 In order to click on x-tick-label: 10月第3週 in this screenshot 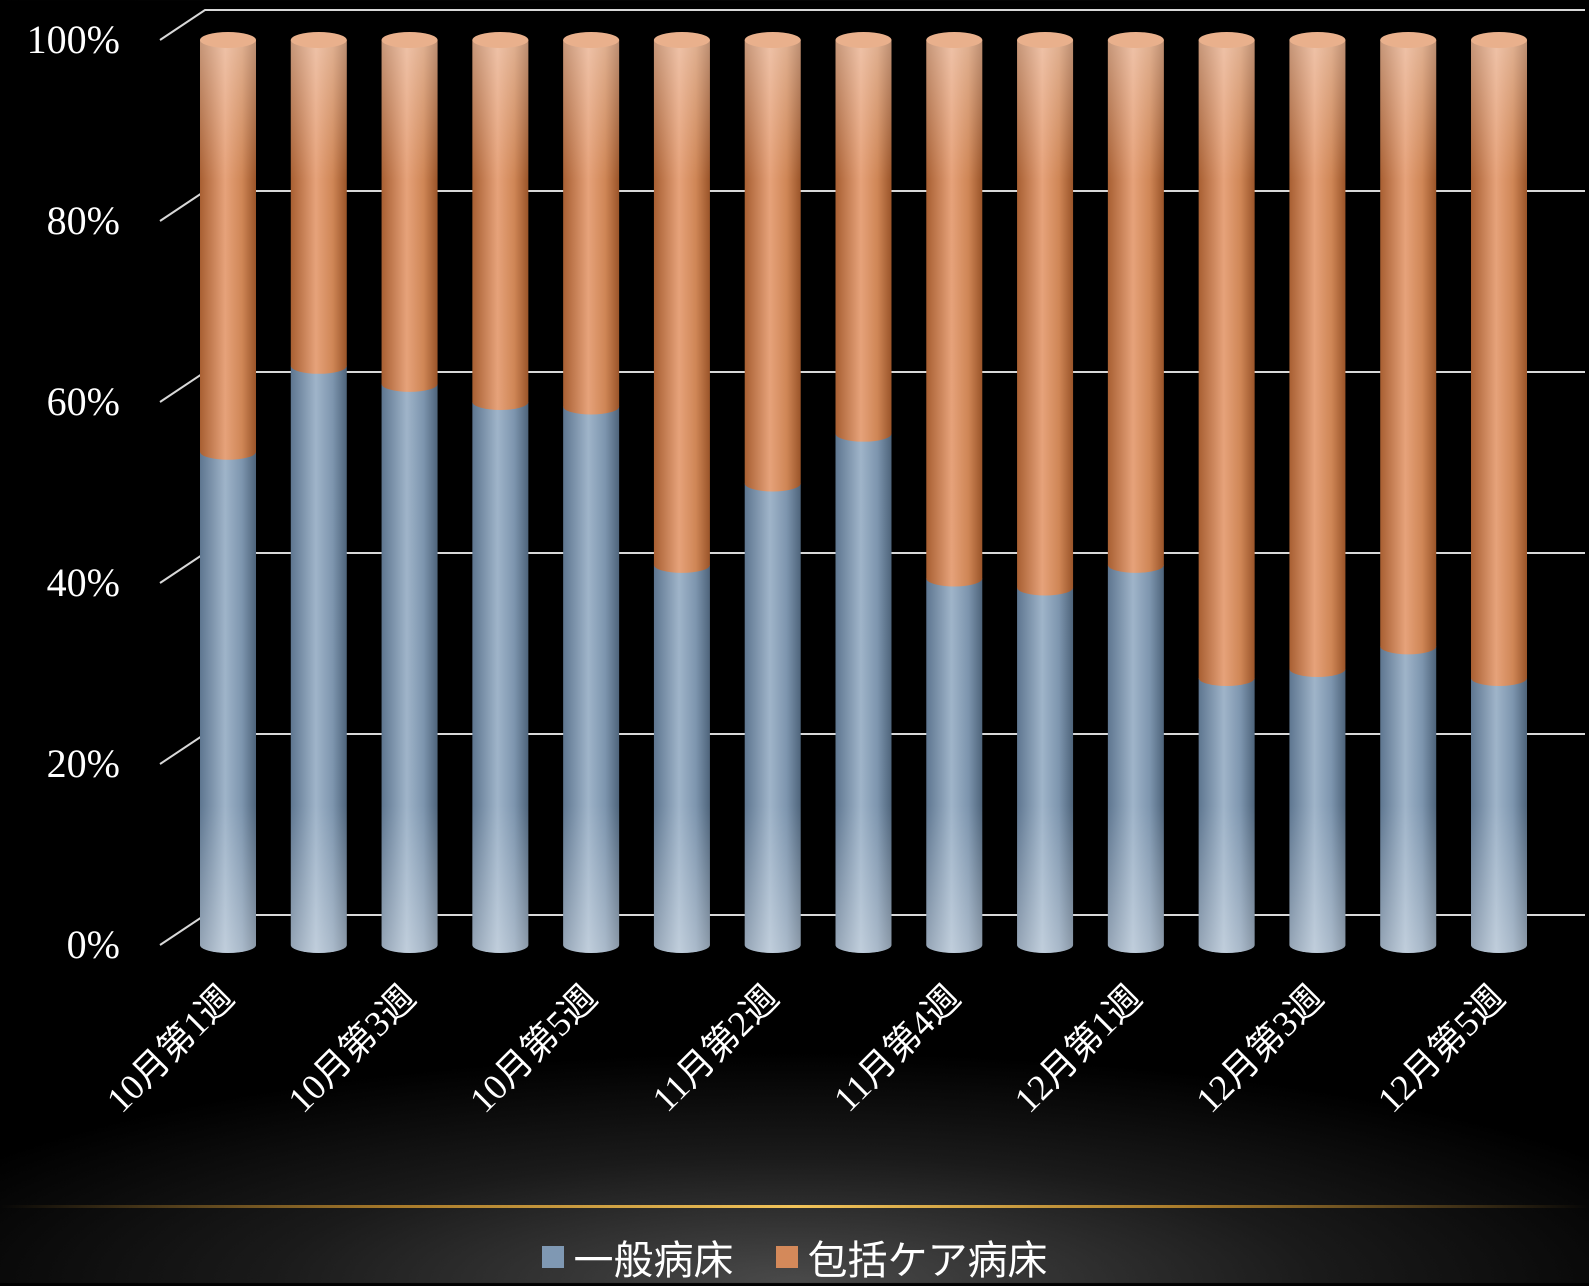, I will do `click(351, 1048)`.